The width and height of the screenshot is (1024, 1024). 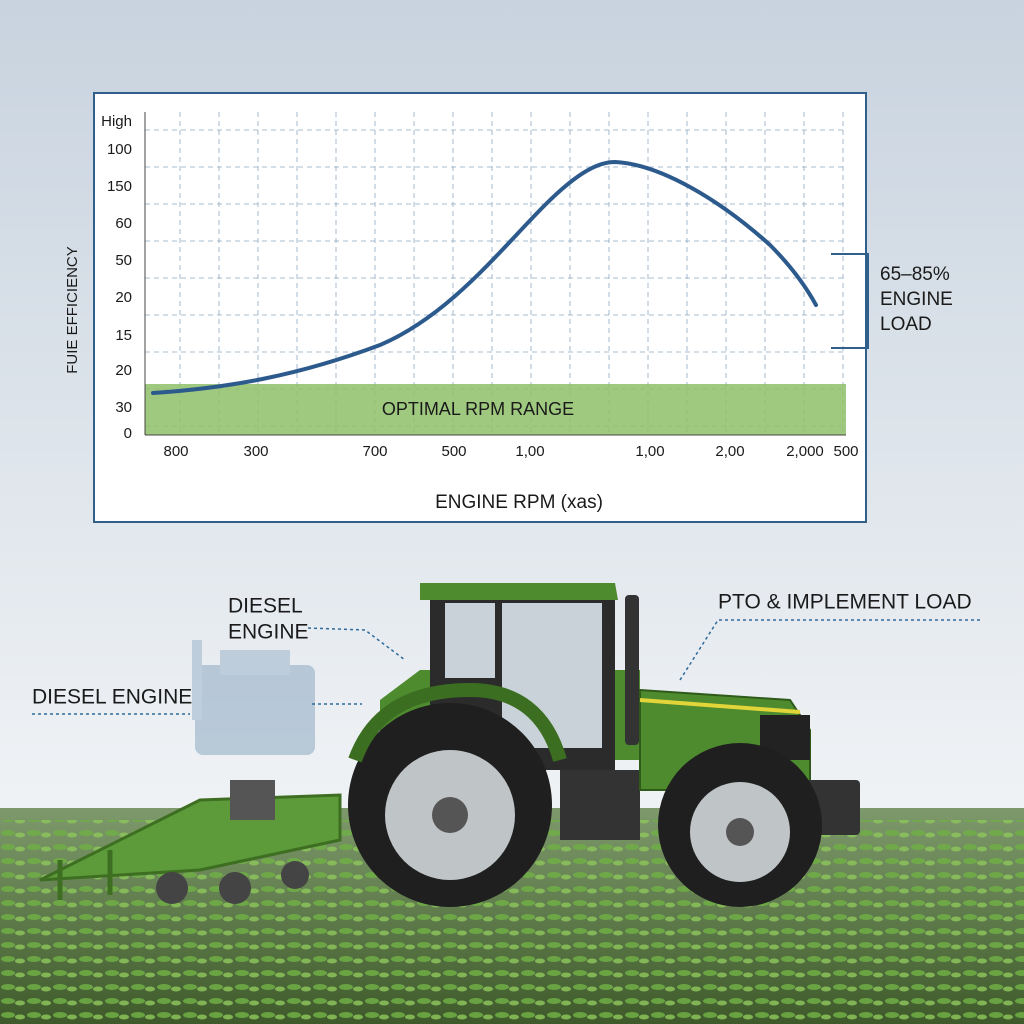 What do you see at coordinates (128, 433) in the screenshot?
I see `y-tick-label: 0` at bounding box center [128, 433].